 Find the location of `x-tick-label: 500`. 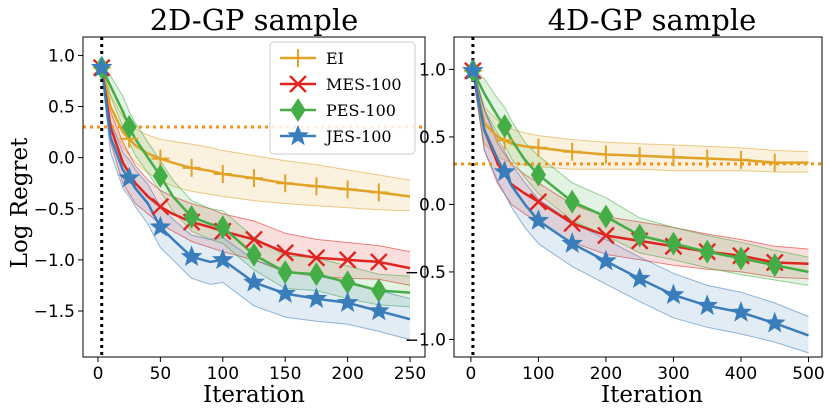

x-tick-label: 500 is located at coordinates (808, 374).